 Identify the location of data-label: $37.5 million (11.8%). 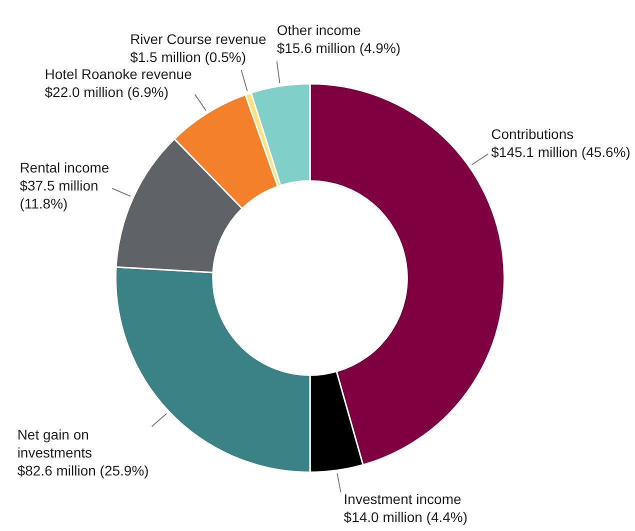
(59, 194).